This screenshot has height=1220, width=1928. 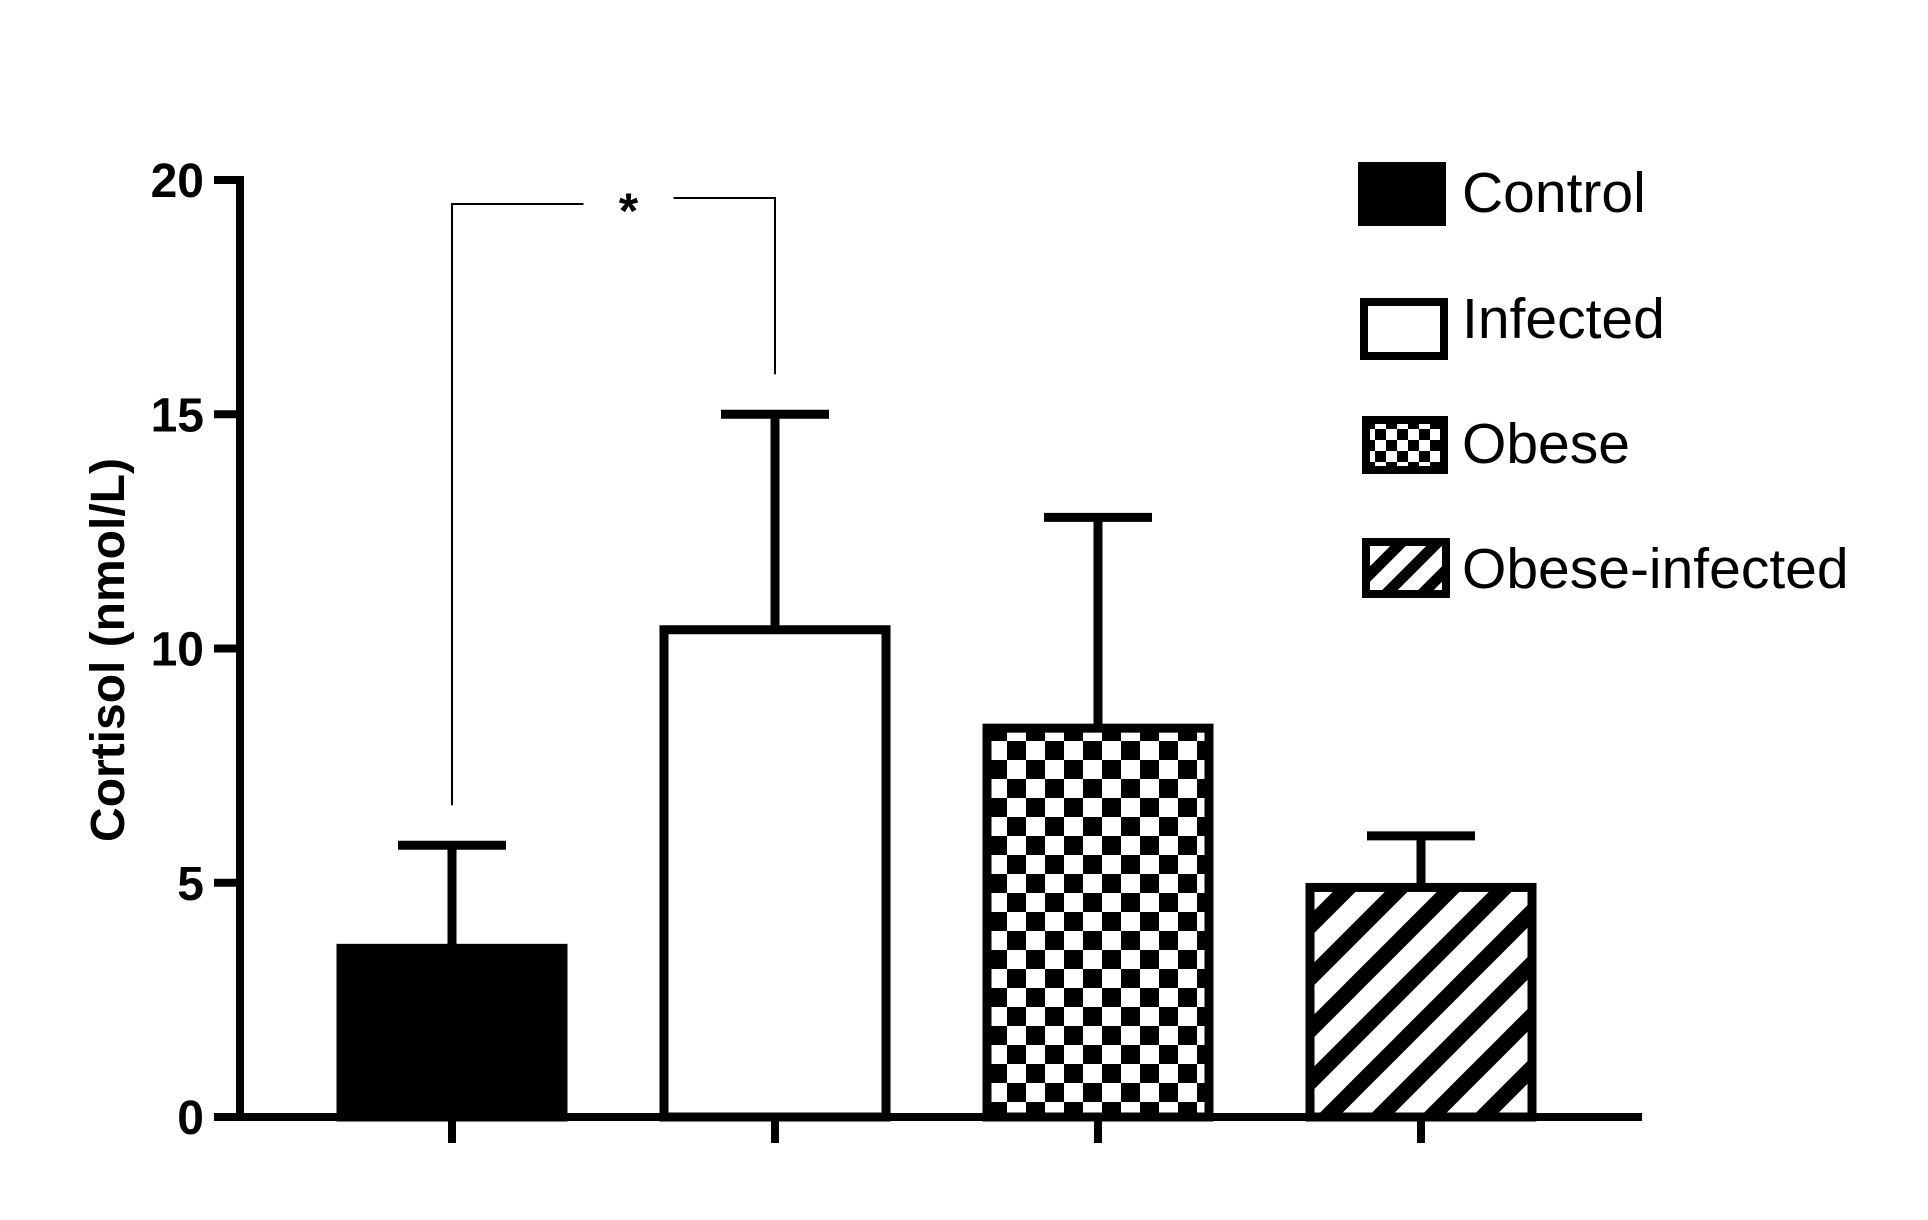 What do you see at coordinates (1603, 381) in the screenshot?
I see `legend: Control Infected Obese Obese-infected` at bounding box center [1603, 381].